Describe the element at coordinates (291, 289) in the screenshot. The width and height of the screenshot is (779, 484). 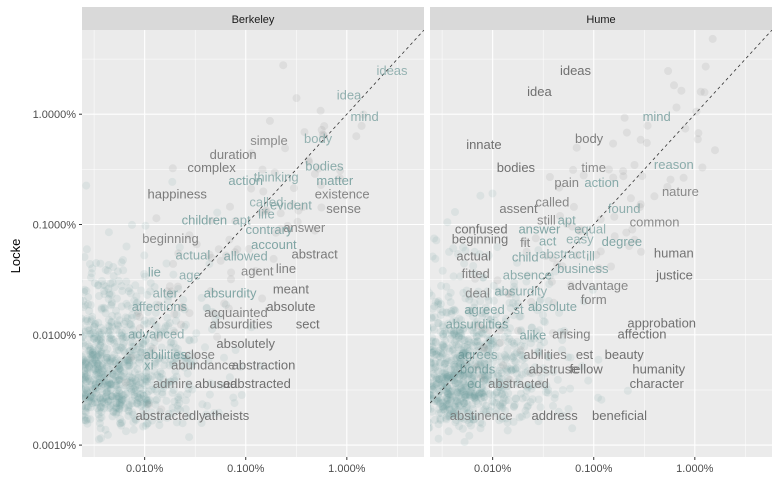
I see `word-label: meant` at that location.